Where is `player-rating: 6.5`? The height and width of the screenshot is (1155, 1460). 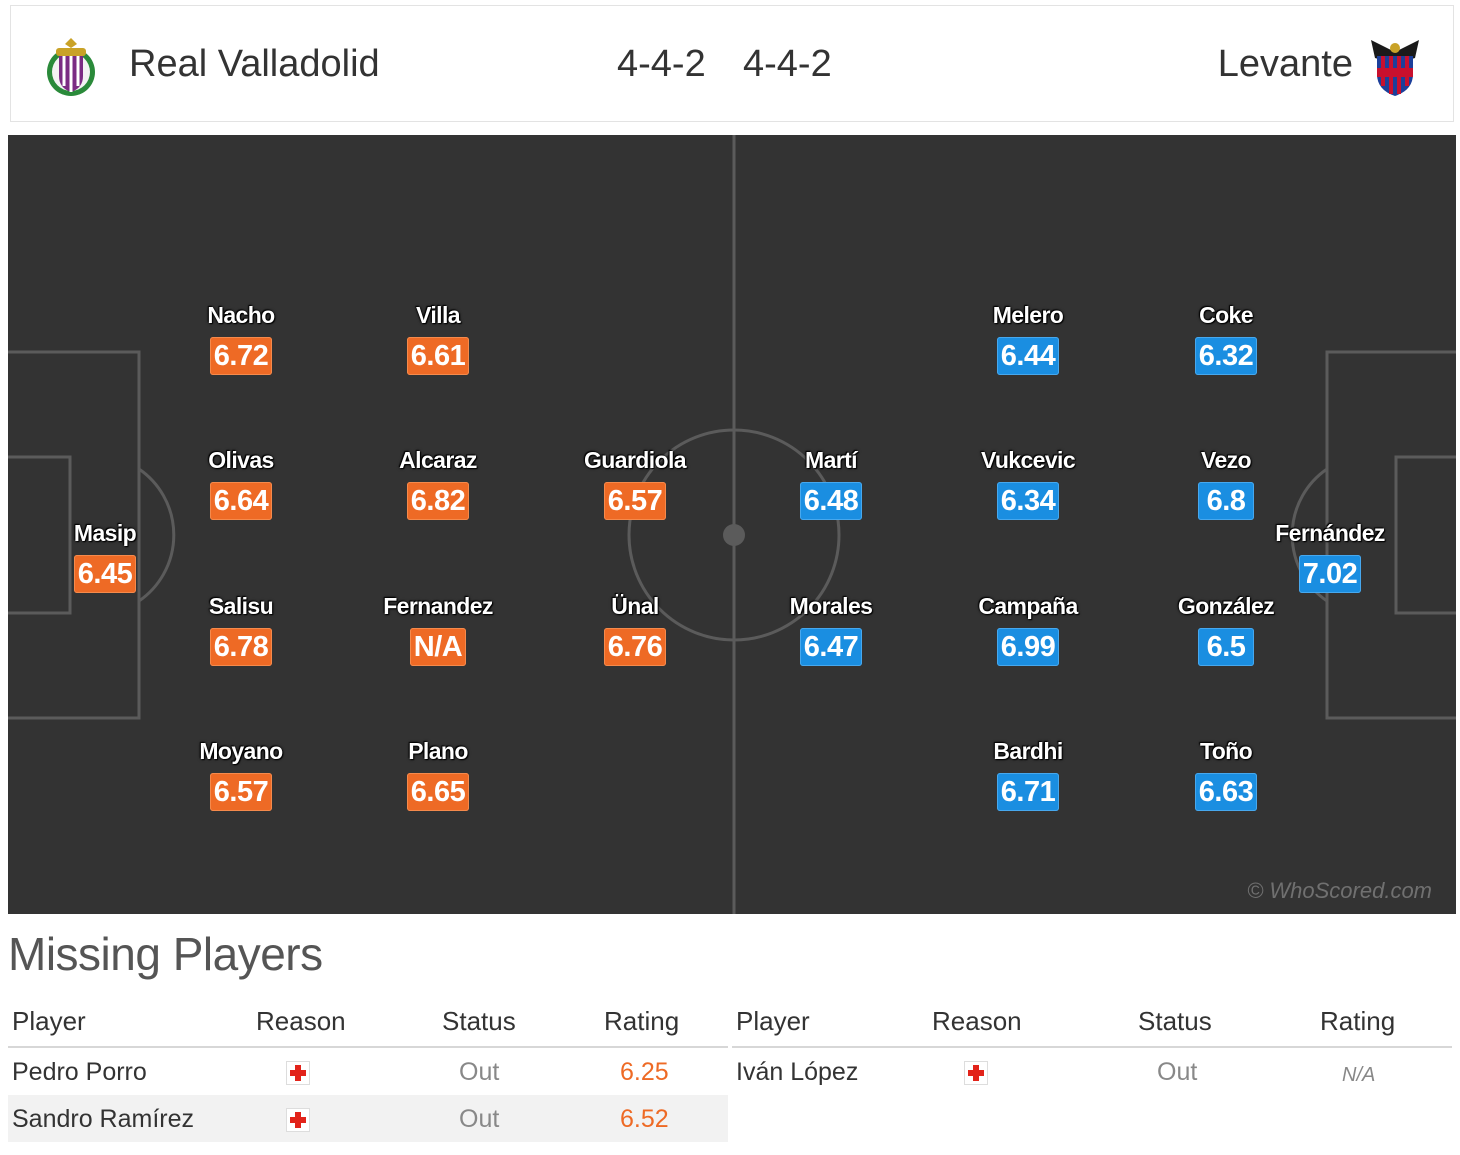
player-rating: 6.5 is located at coordinates (1226, 647).